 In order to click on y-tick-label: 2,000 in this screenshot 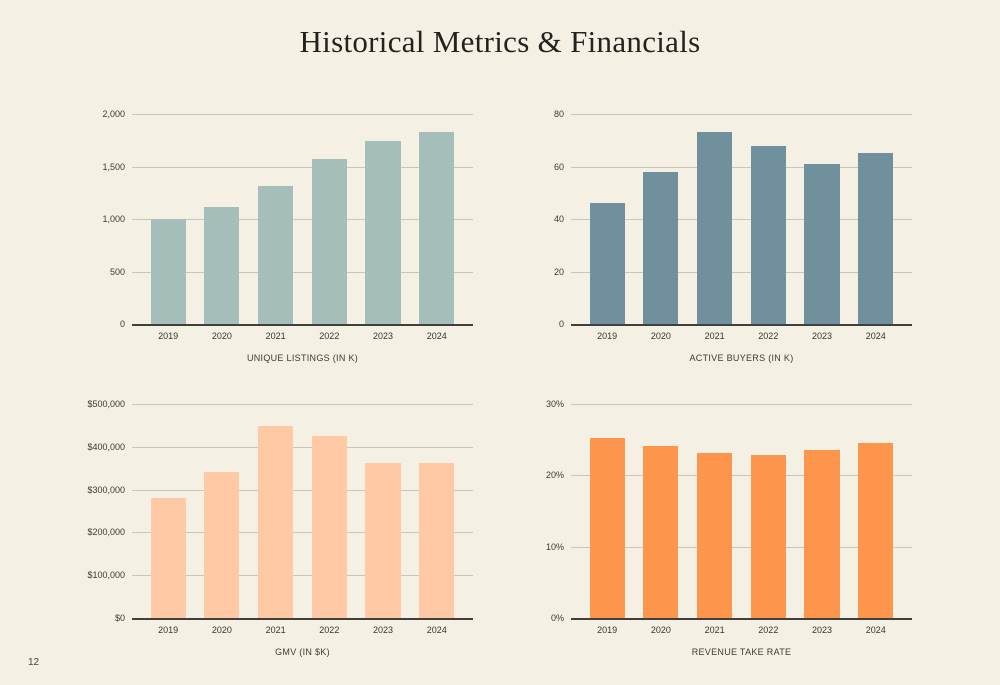, I will do `click(113, 114)`.